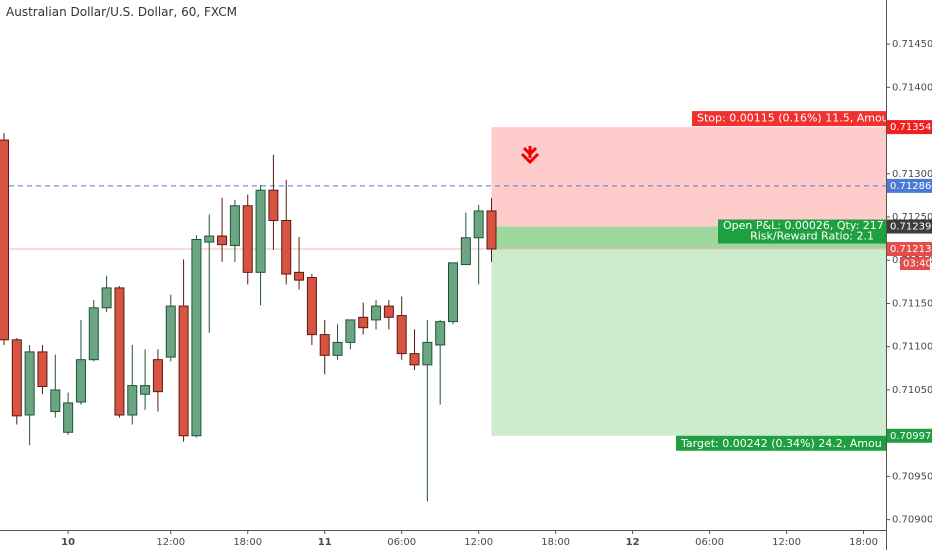 This screenshot has width=932, height=550. Describe the element at coordinates (912, 174) in the screenshot. I see `y-tick-label: 0.71300` at that location.